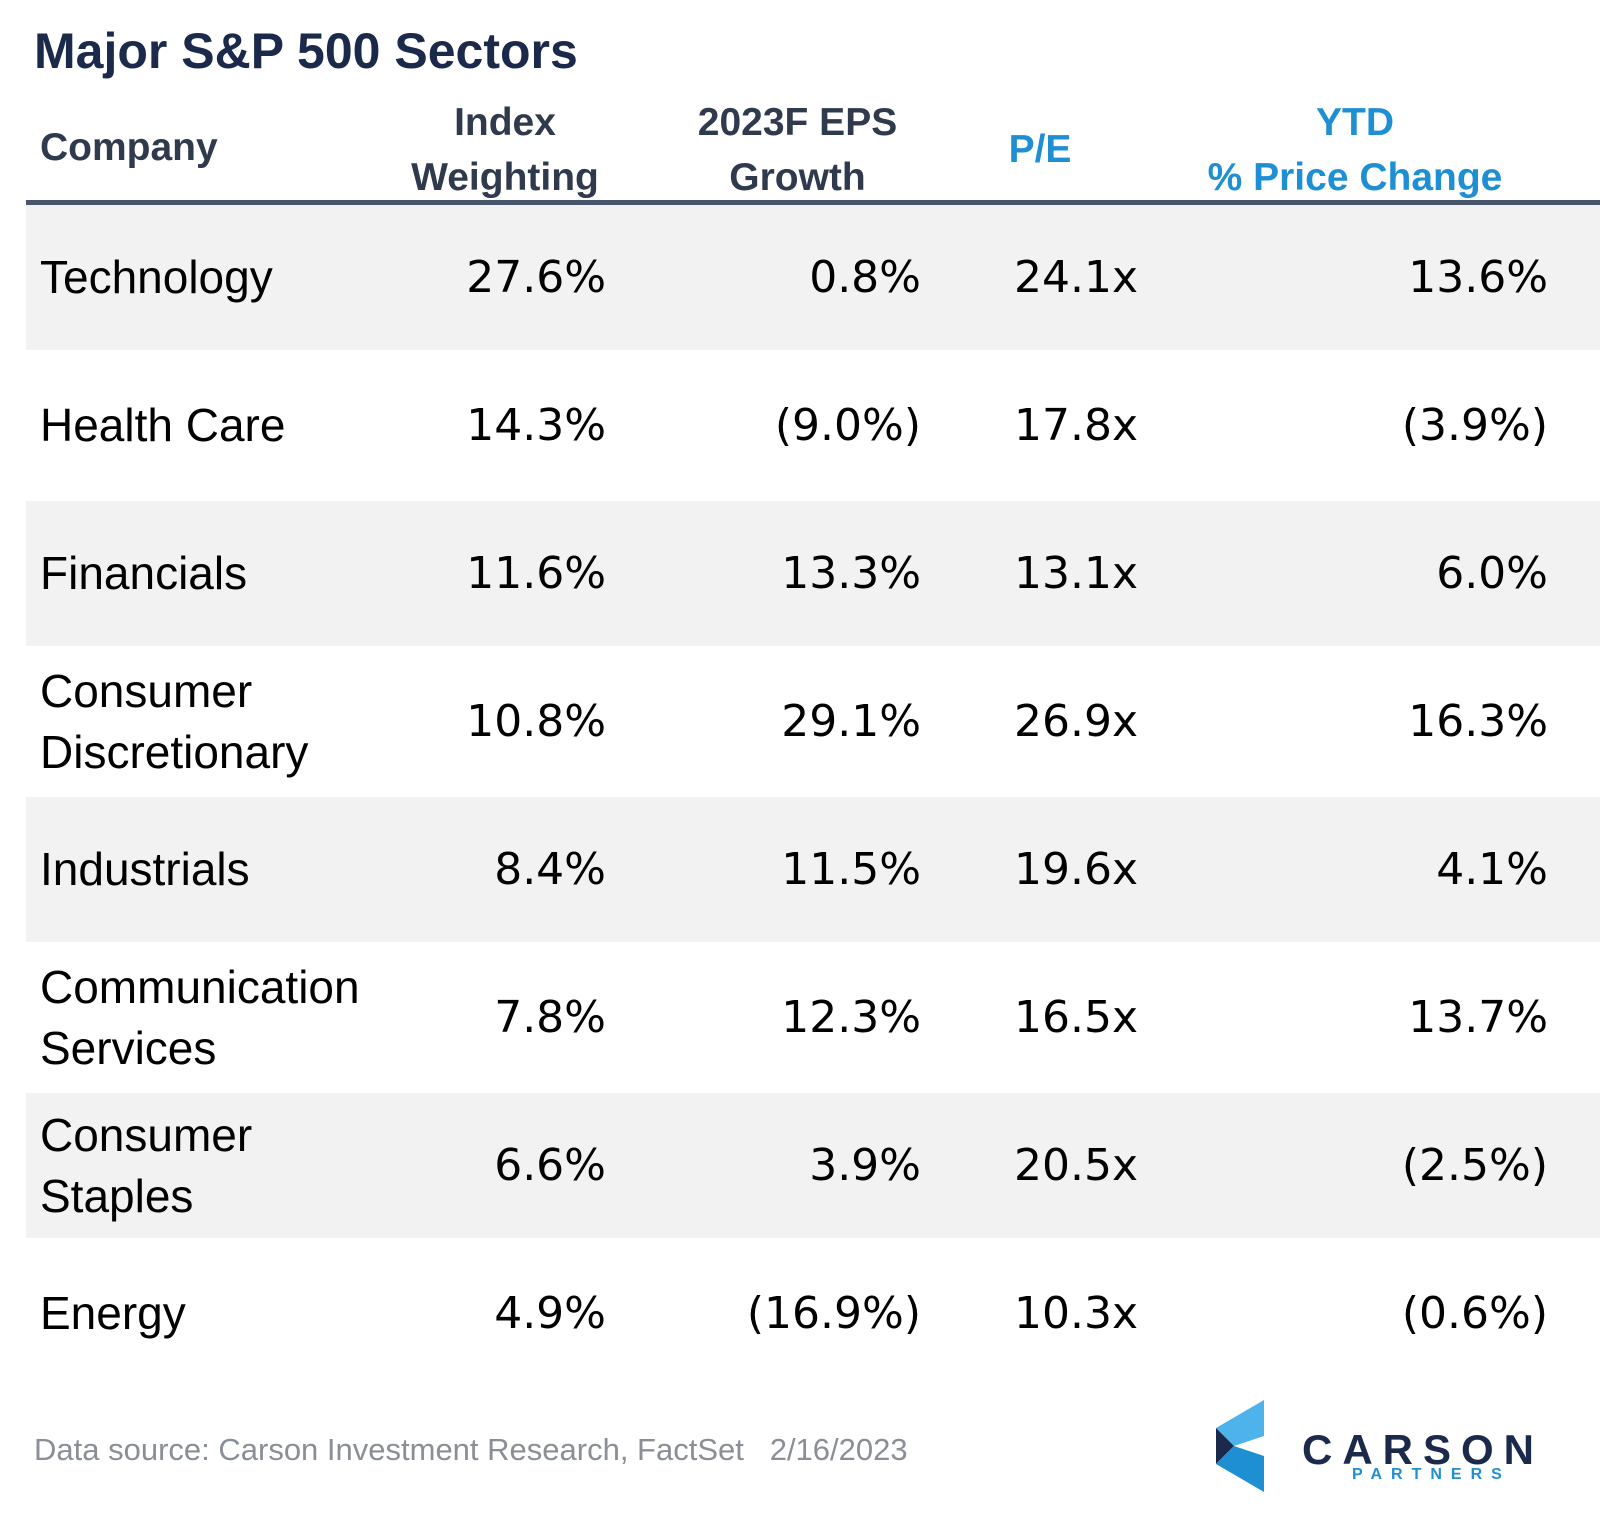  I want to click on sector-name: Consumer Staples, so click(146, 1165).